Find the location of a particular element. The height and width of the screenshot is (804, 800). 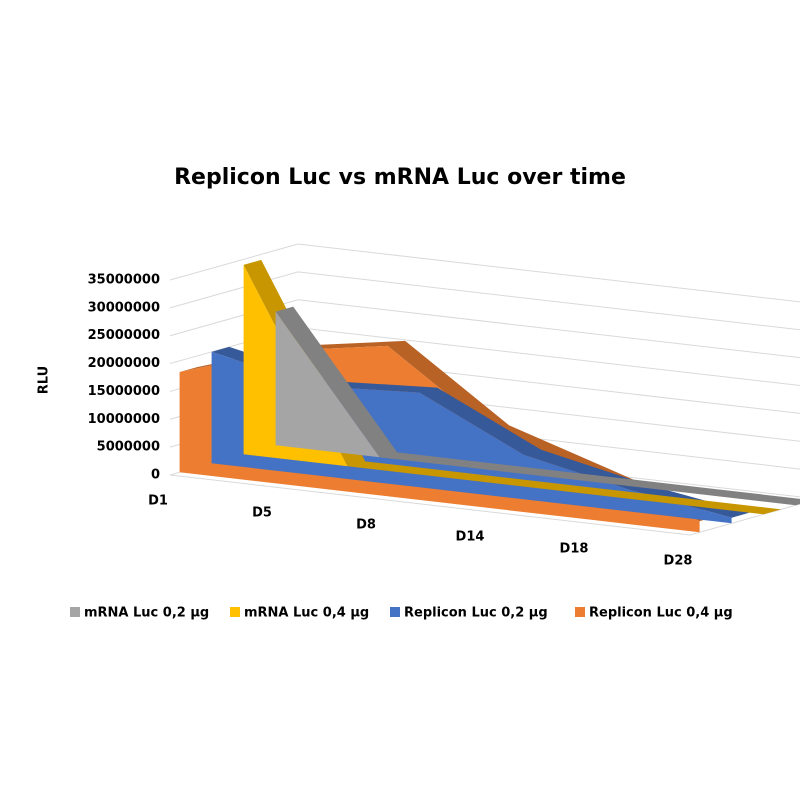

y-tick-label: 5000000 is located at coordinates (128, 447).